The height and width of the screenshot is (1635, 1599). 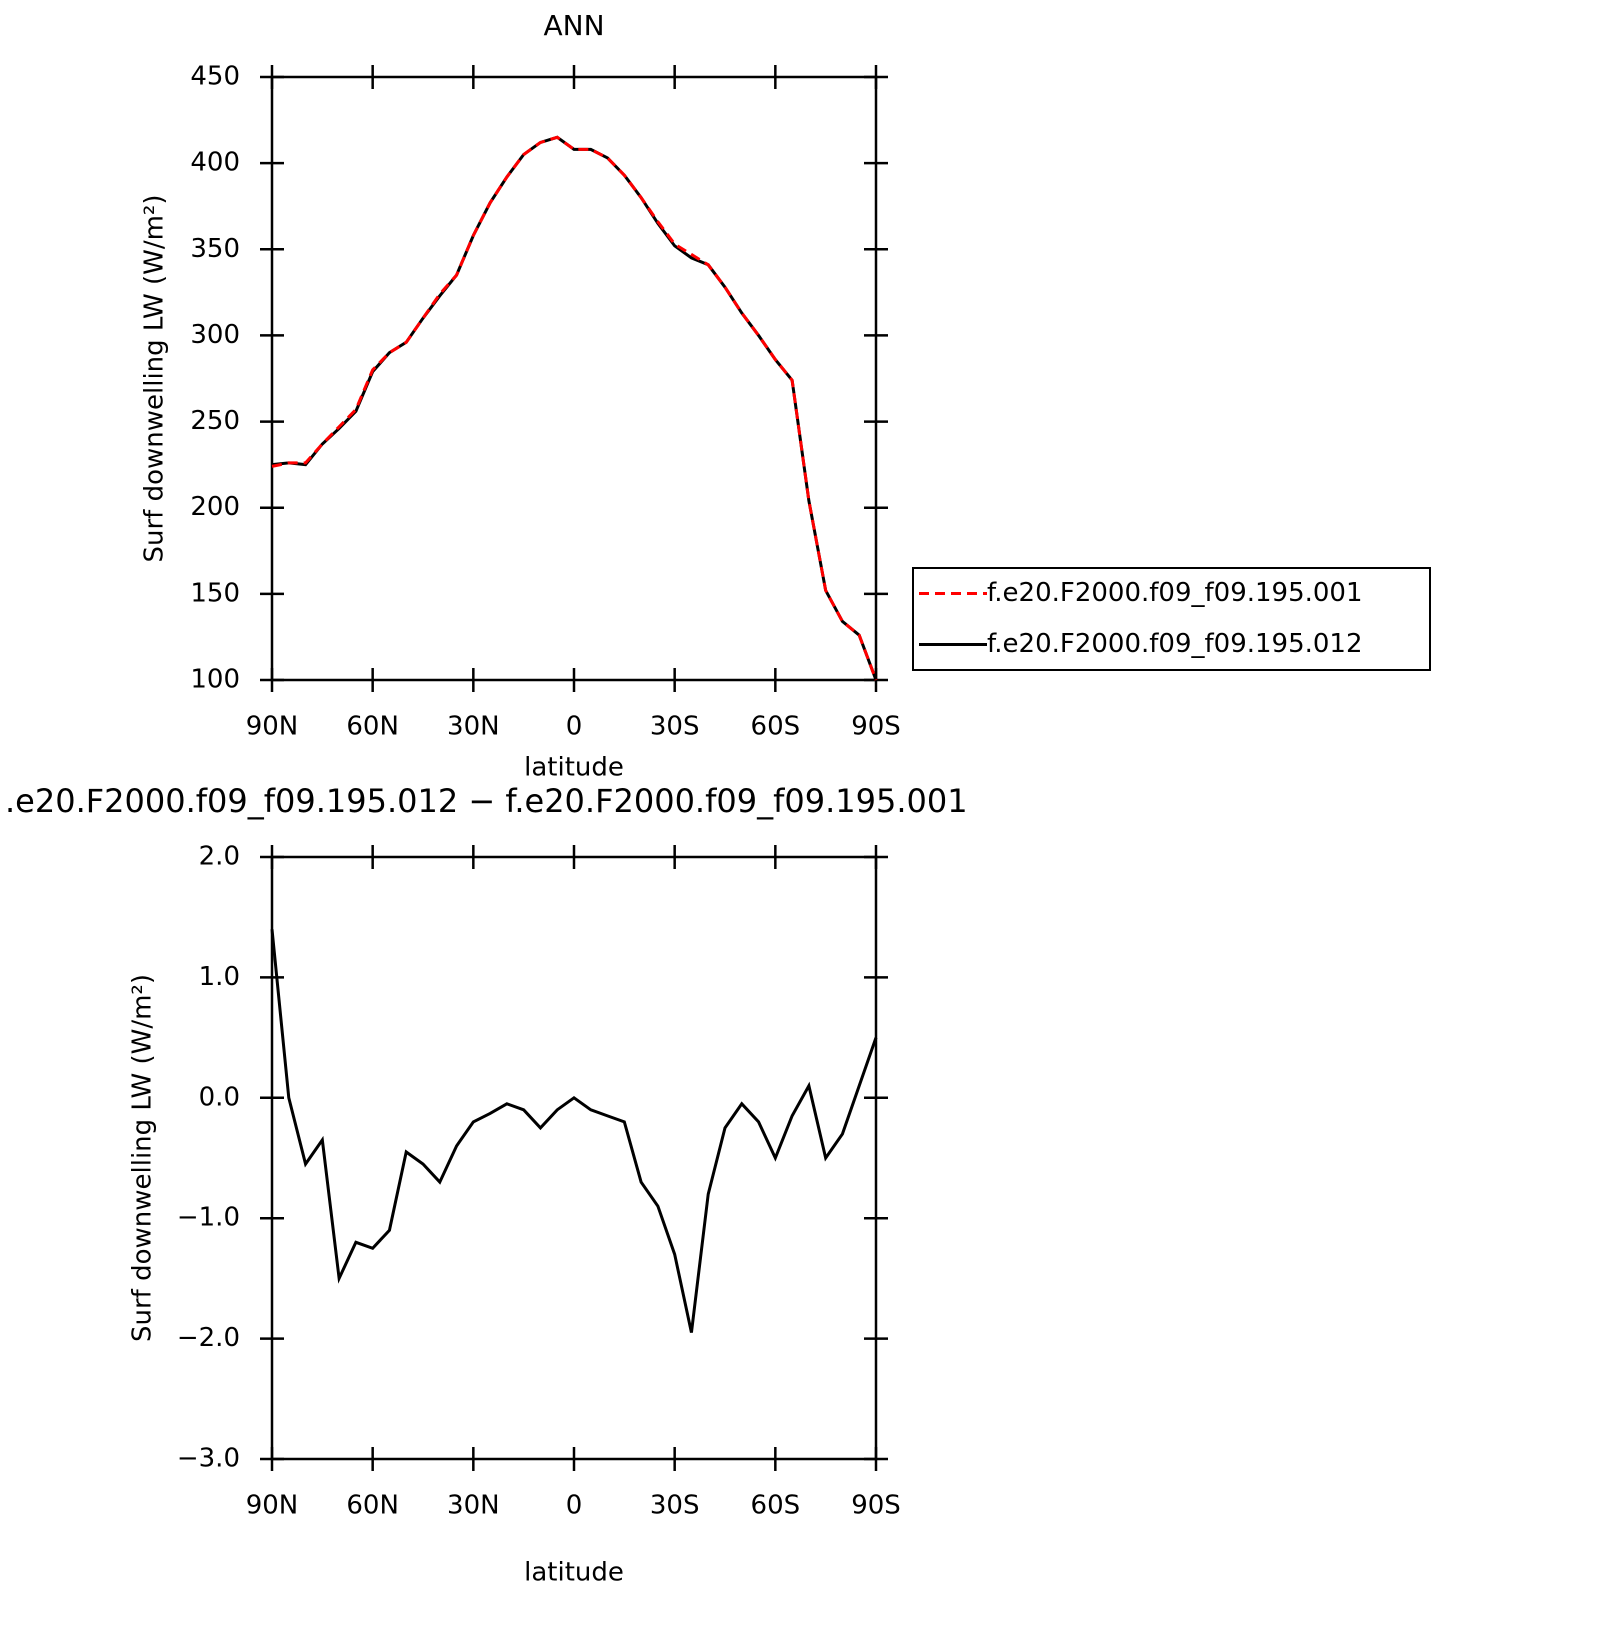 I want to click on y-tick-label: 100, so click(x=215, y=680).